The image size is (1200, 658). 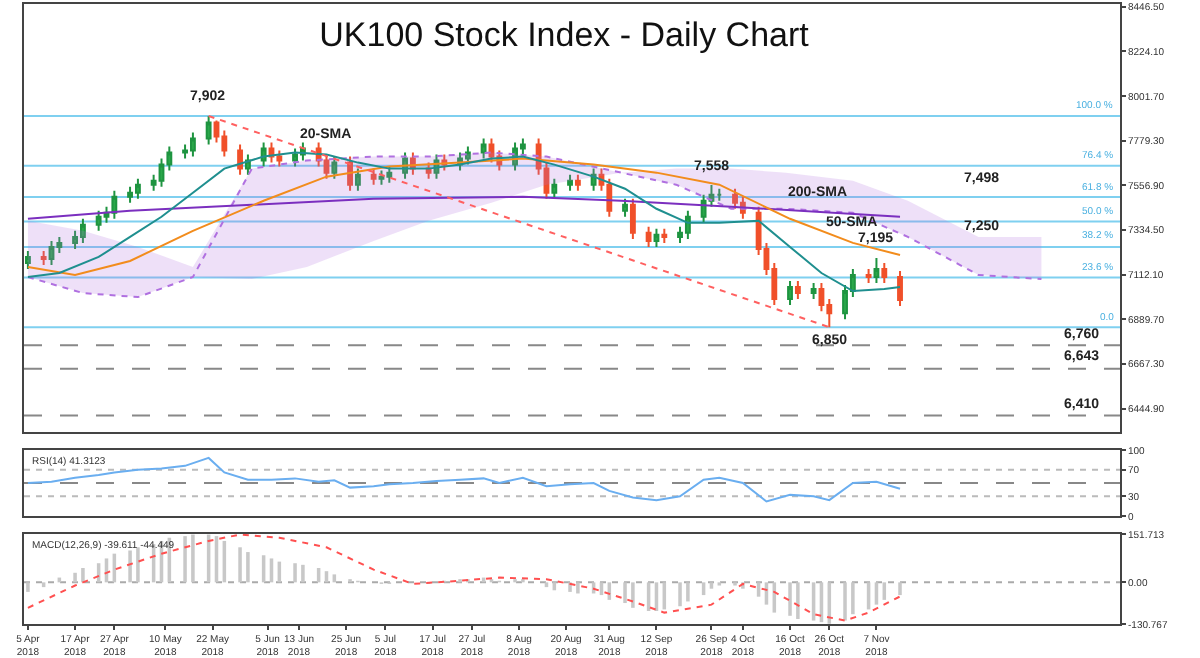 I want to click on chart-title: UK100 Stock Index - Daily Chart, so click(x=564, y=34).